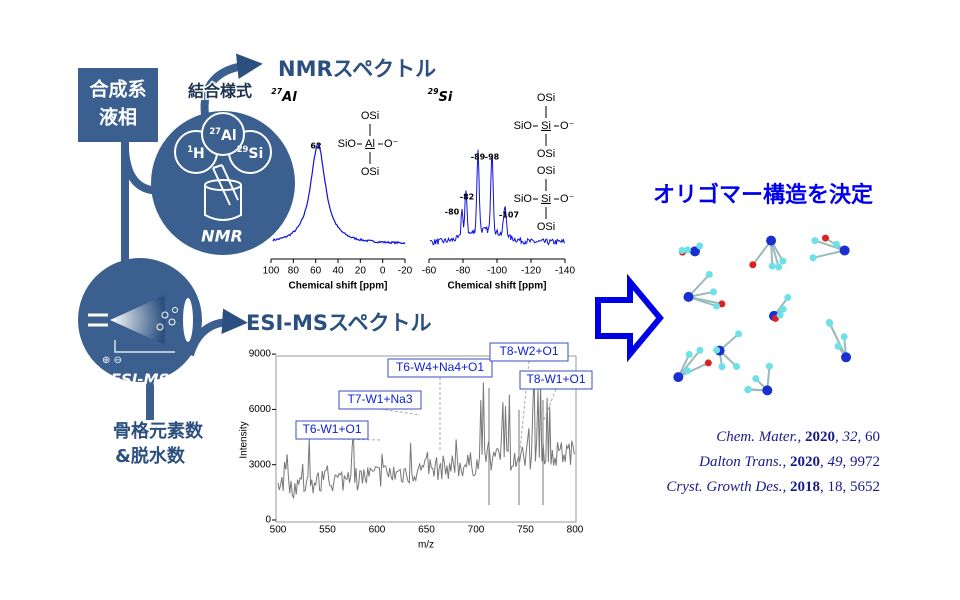 Image resolution: width=960 pixels, height=600 pixels. I want to click on y-tick-label: 0, so click(268, 520).